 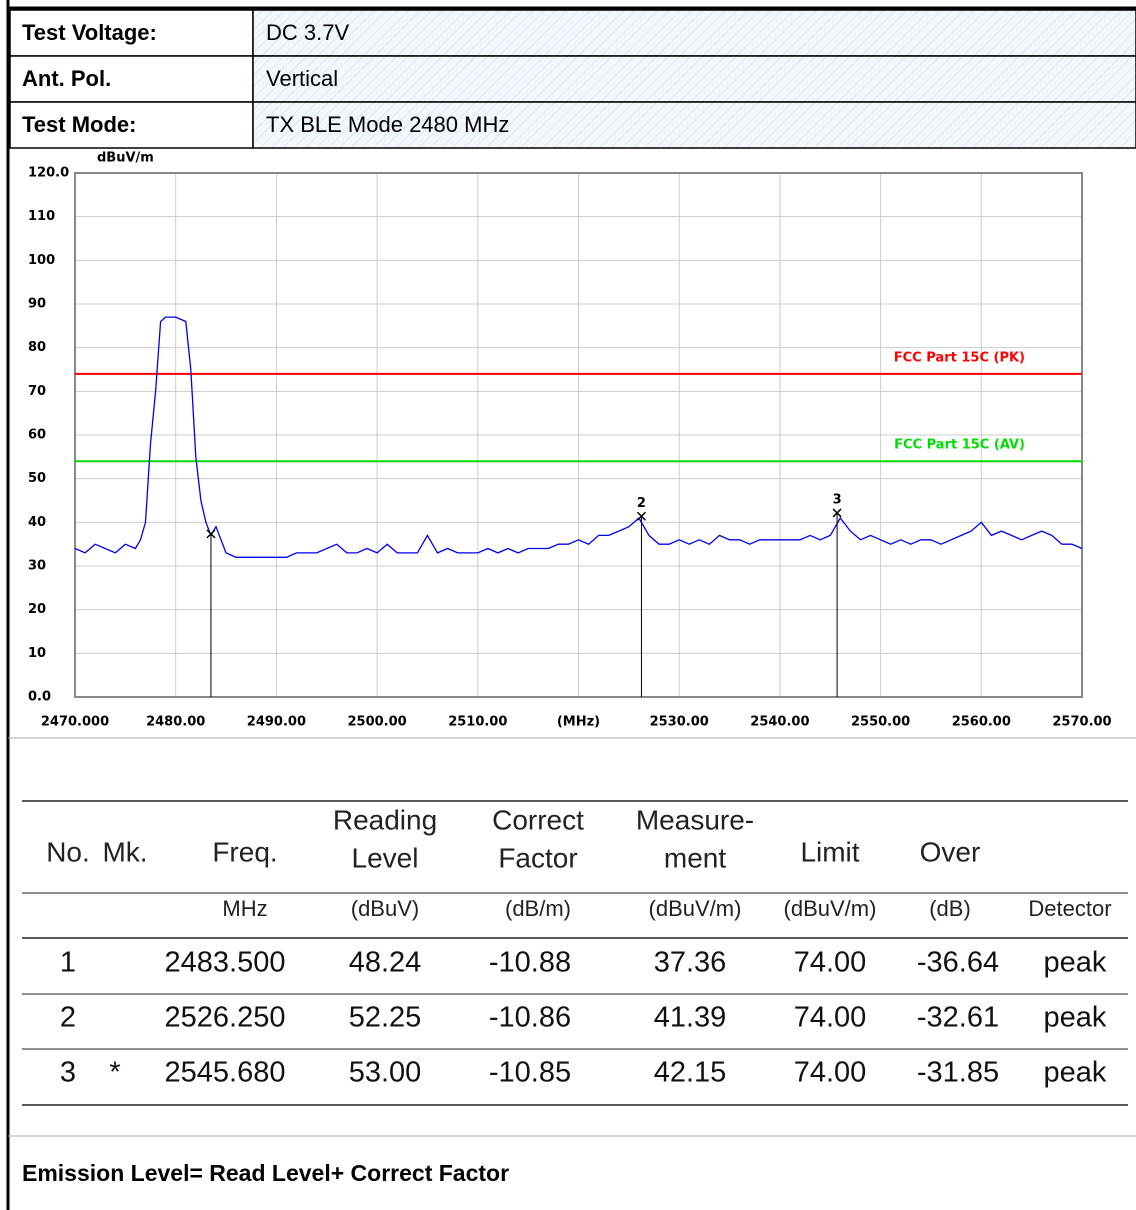 What do you see at coordinates (175, 722) in the screenshot?
I see `x-tick-label: 2480.00` at bounding box center [175, 722].